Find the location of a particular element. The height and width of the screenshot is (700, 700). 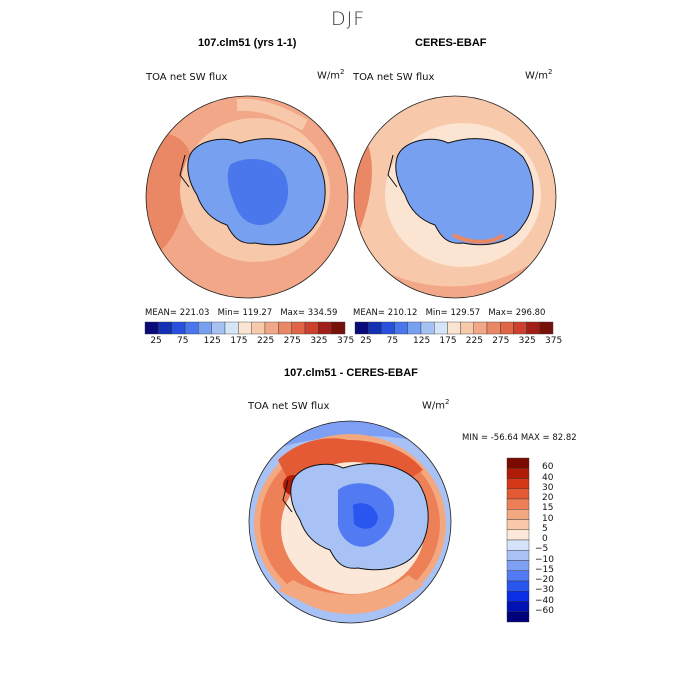

colorbar-obs is located at coordinates (454, 328).